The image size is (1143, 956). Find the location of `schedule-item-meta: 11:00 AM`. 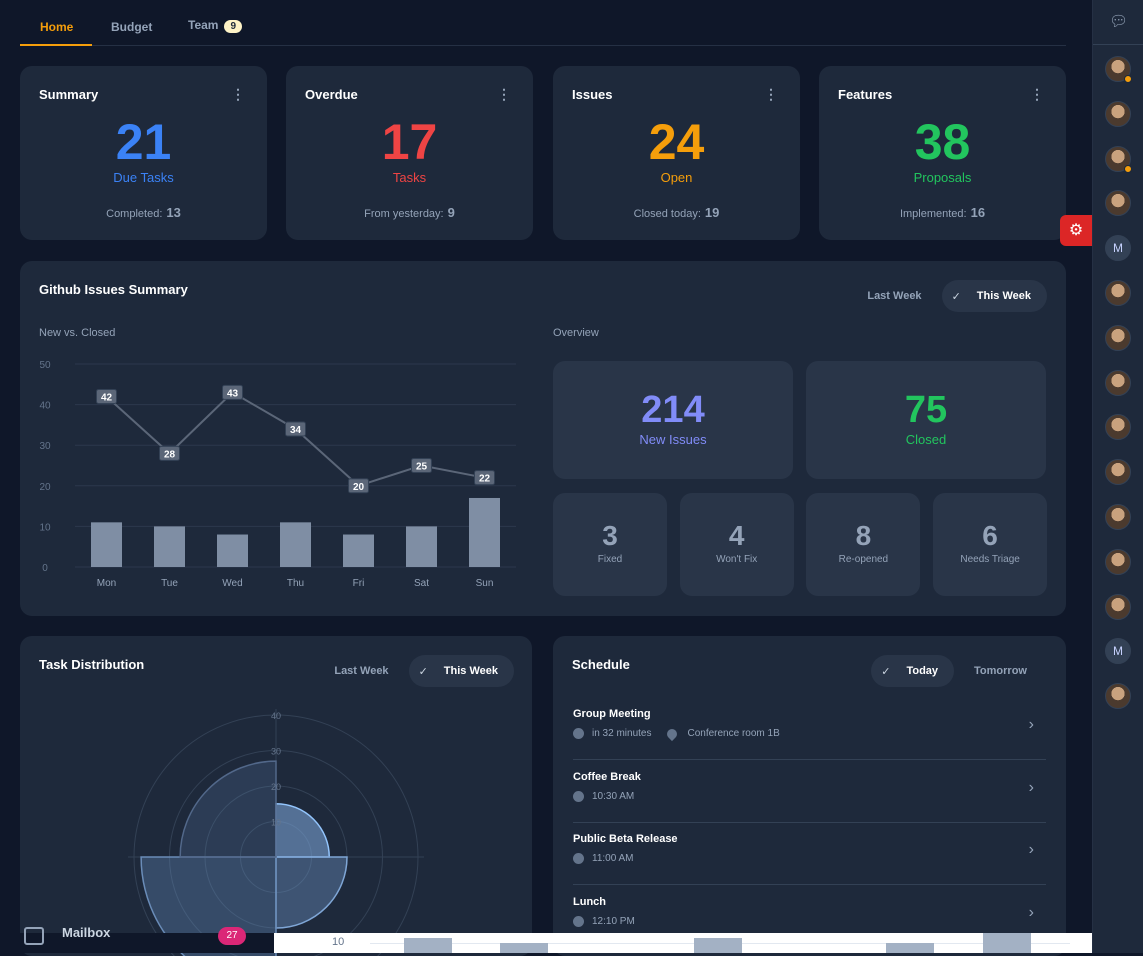

schedule-item-meta: 11:00 AM is located at coordinates (603, 858).